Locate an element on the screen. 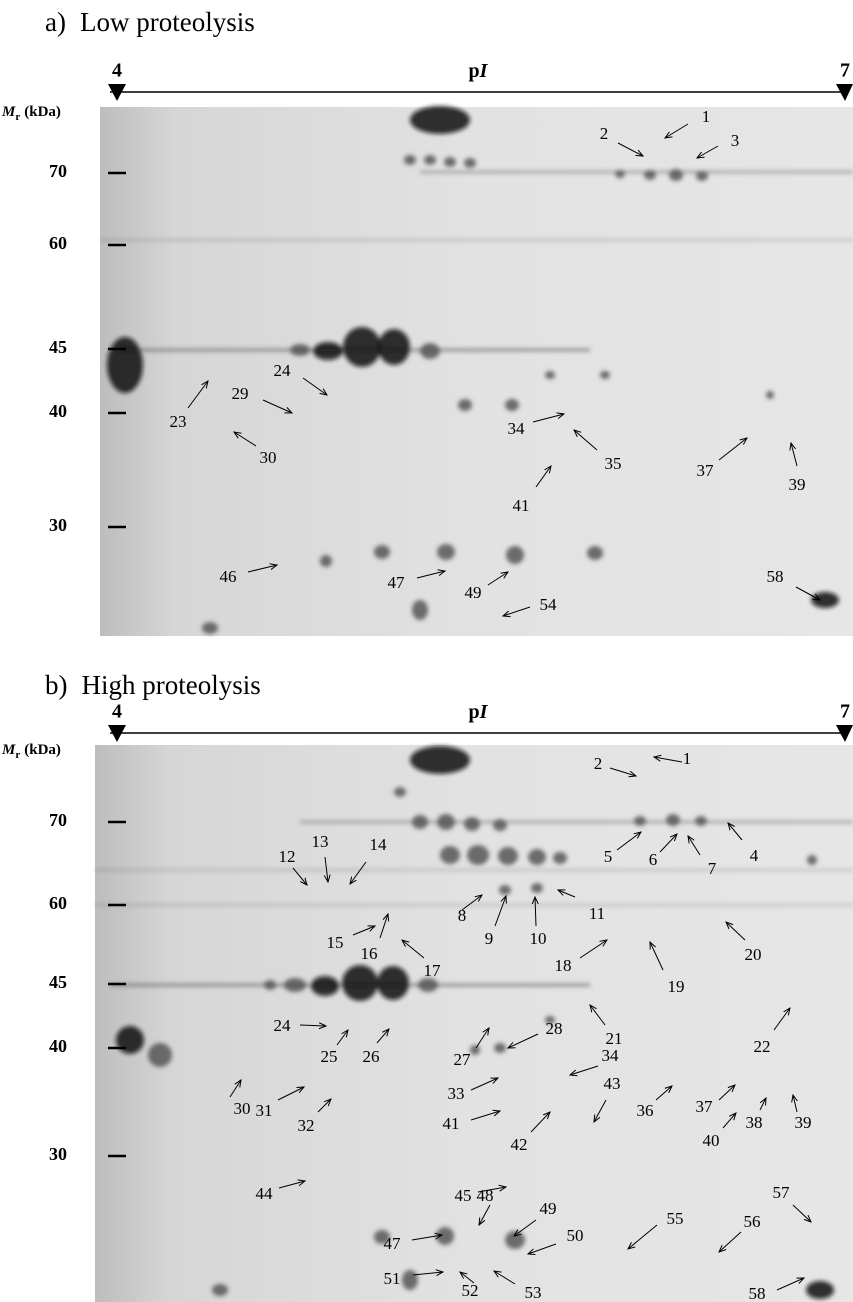 The image size is (853, 1302). spot-label: 58 is located at coordinates (775, 576).